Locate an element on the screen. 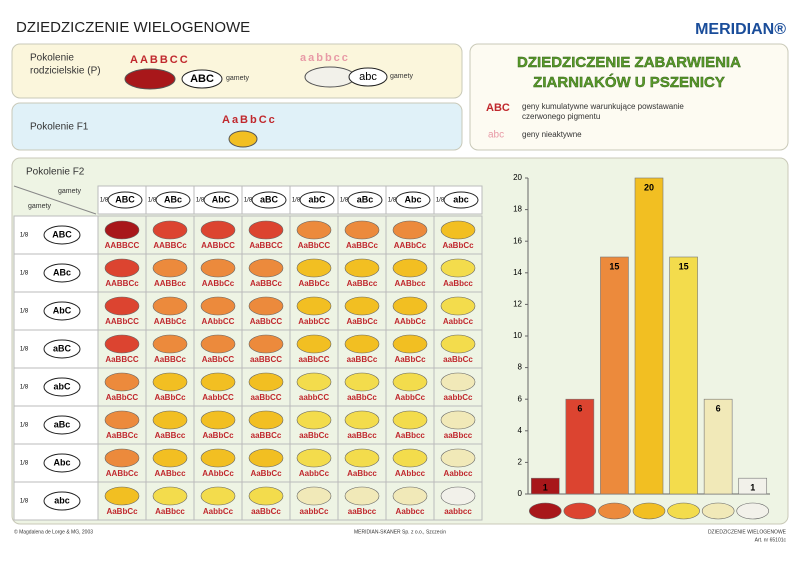  legend-text: geny kumulatywne warunkujące powstawanie is located at coordinates (603, 106).